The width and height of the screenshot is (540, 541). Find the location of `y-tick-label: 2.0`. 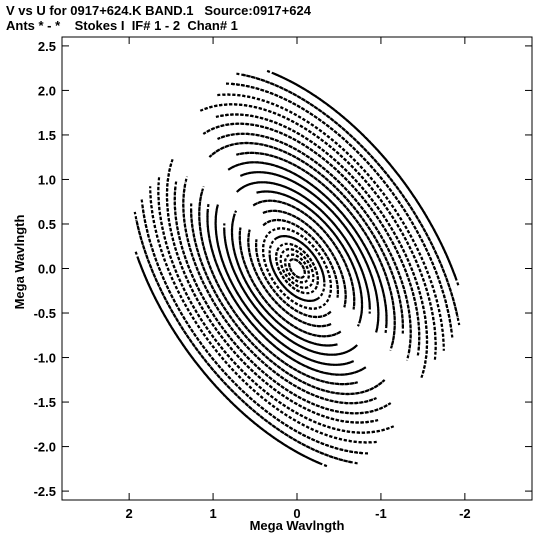

y-tick-label: 2.0 is located at coordinates (47, 90).